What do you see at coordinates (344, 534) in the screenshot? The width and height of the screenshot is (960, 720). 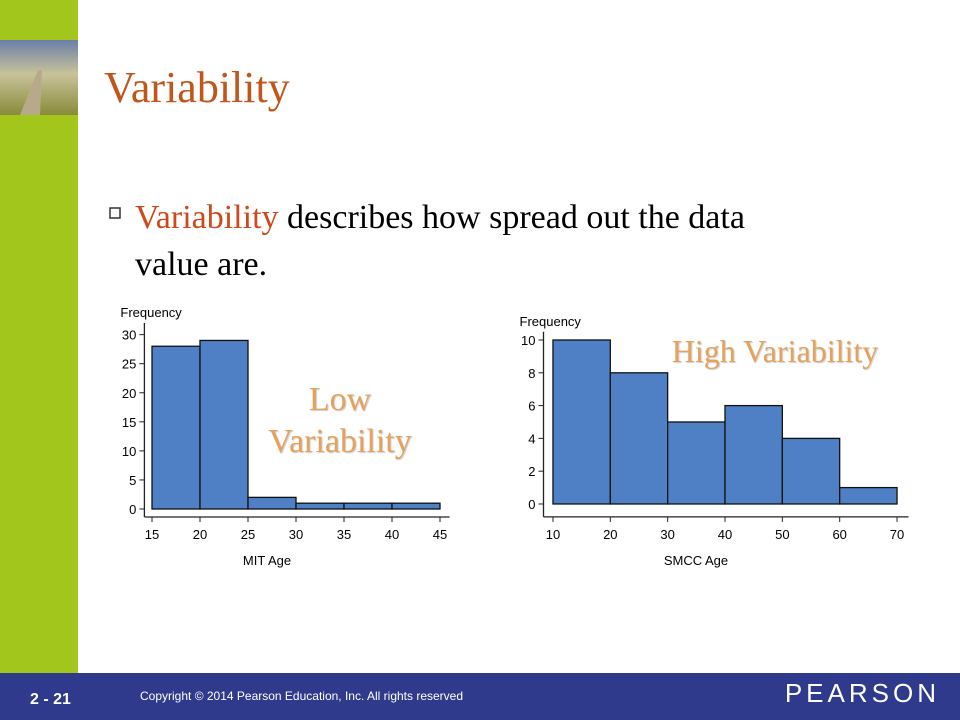 I see `x-tick-label: 35` at bounding box center [344, 534].